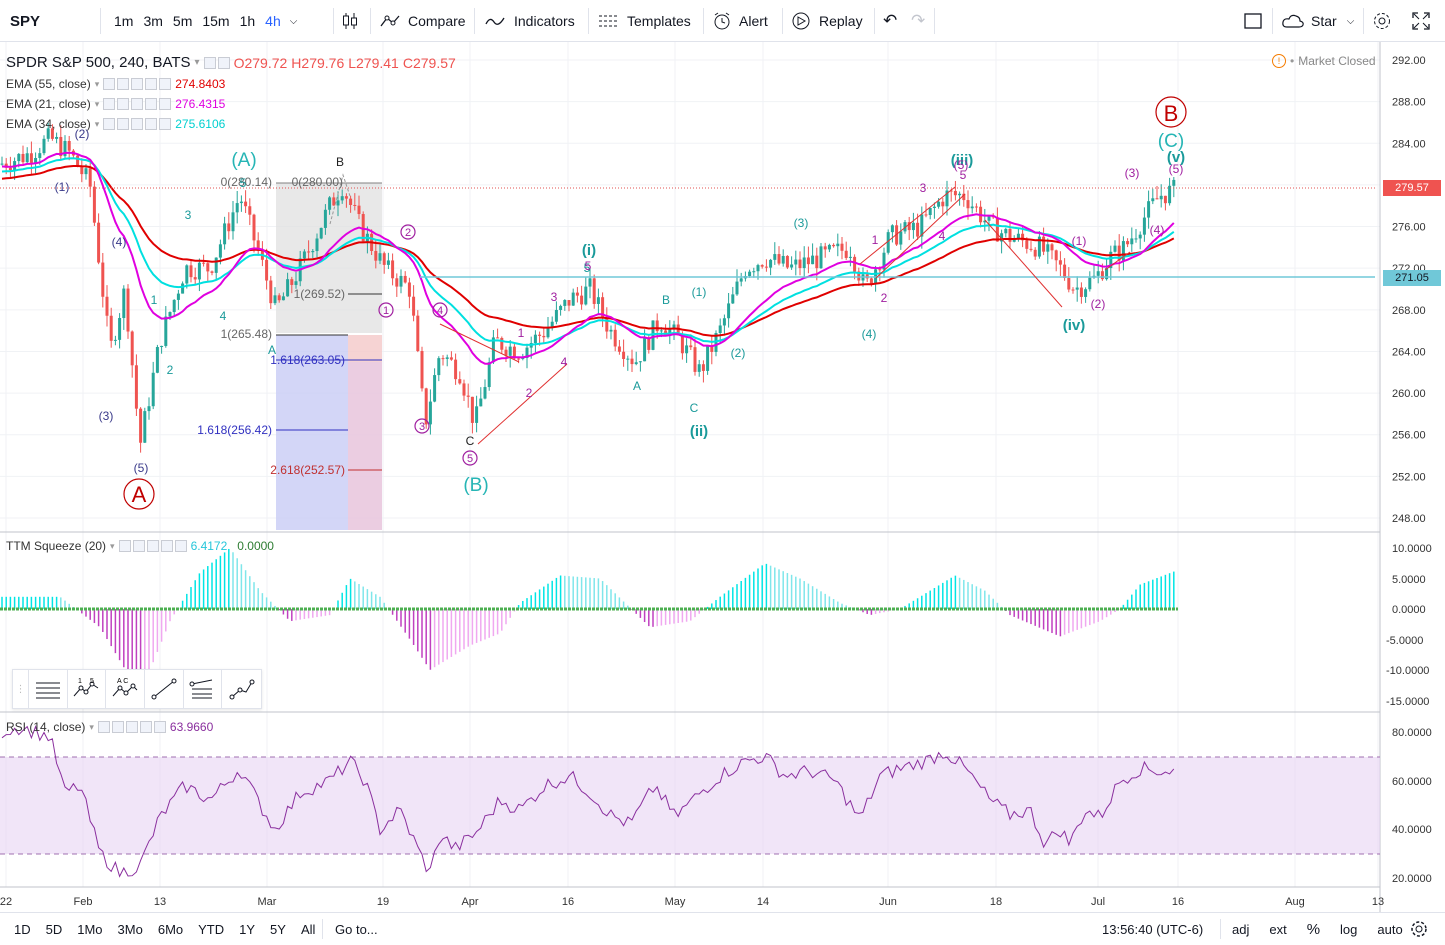  What do you see at coordinates (124, 21) in the screenshot?
I see `interval-1m: 1m` at bounding box center [124, 21].